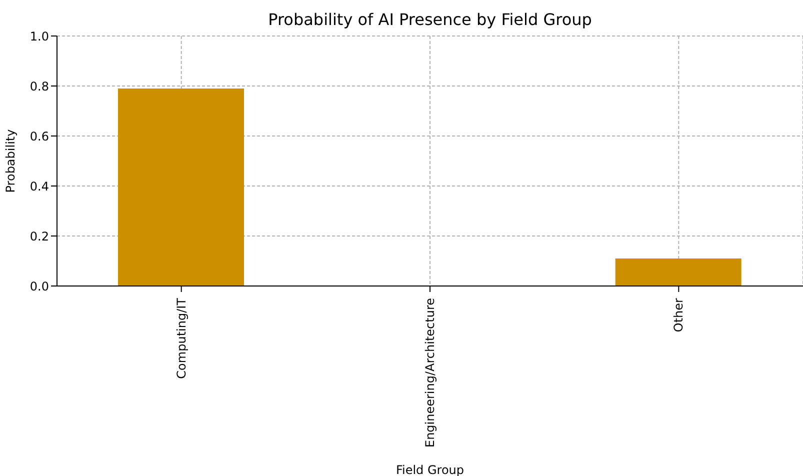 This screenshot has width=803, height=476. What do you see at coordinates (430, 373) in the screenshot?
I see `x-tick-label: Engineering/Architecture` at bounding box center [430, 373].